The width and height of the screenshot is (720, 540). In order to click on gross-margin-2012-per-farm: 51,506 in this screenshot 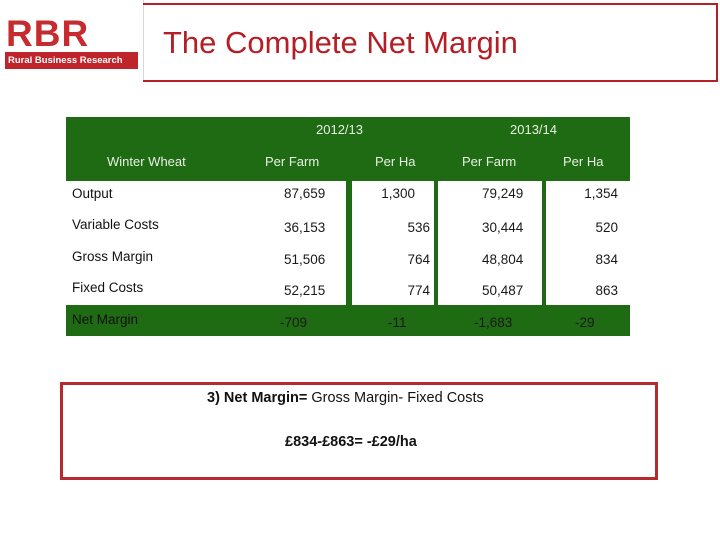, I will do `click(305, 259)`.